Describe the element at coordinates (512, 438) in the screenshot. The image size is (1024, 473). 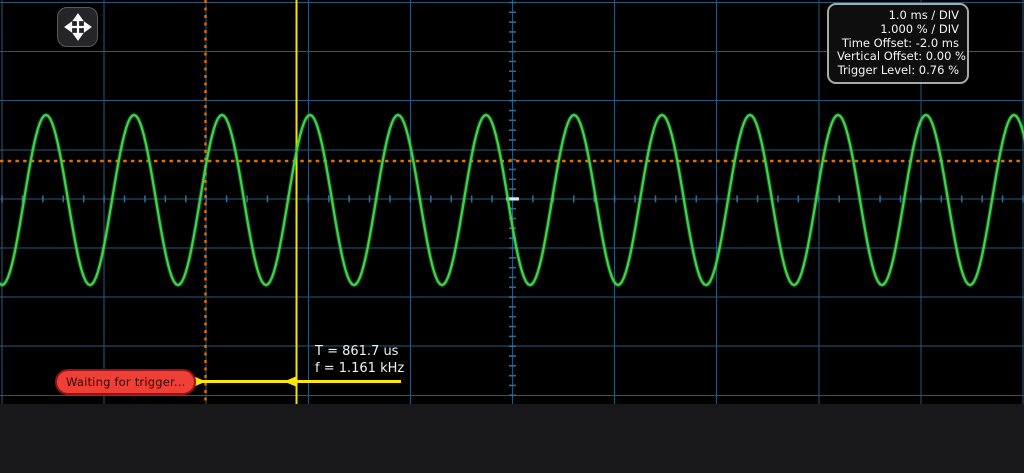
I see `bottom-toolbar: Trigger Measure` at that location.